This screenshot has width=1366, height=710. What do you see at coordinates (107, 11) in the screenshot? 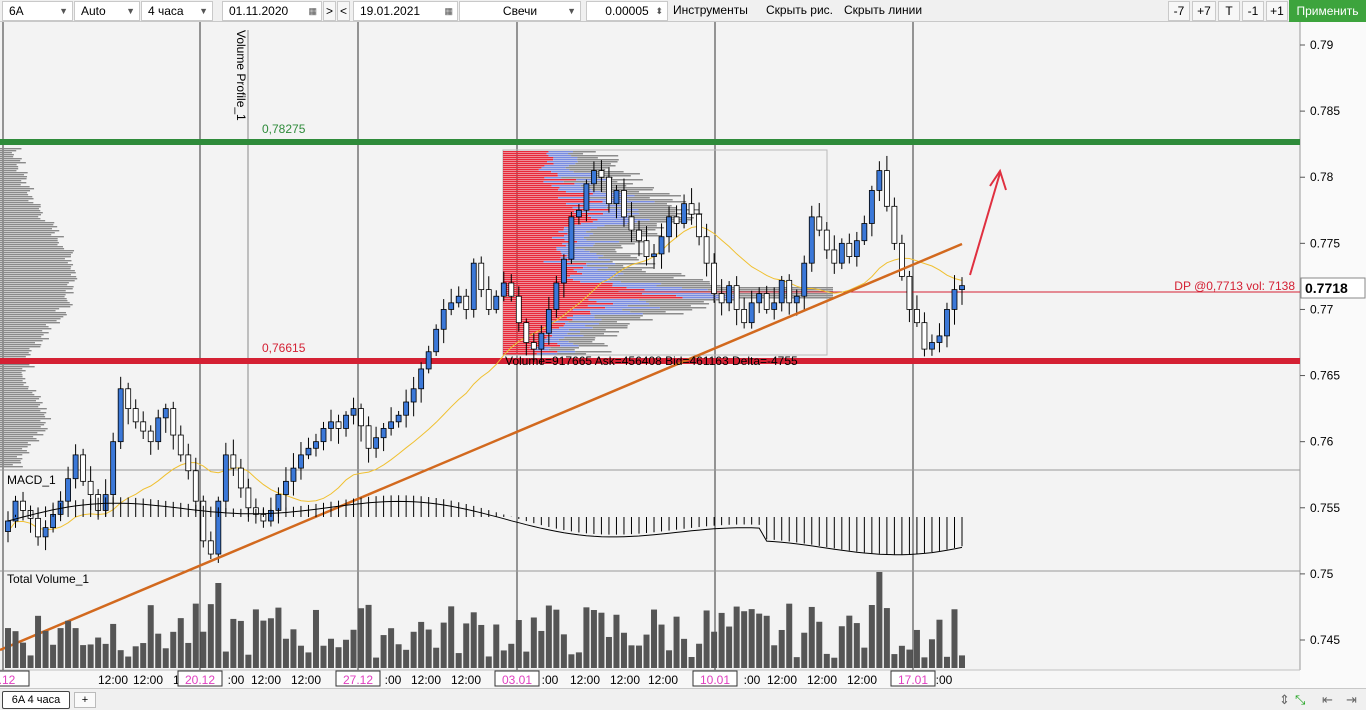
I see `scale-mode-select: Auto ▼` at bounding box center [107, 11].